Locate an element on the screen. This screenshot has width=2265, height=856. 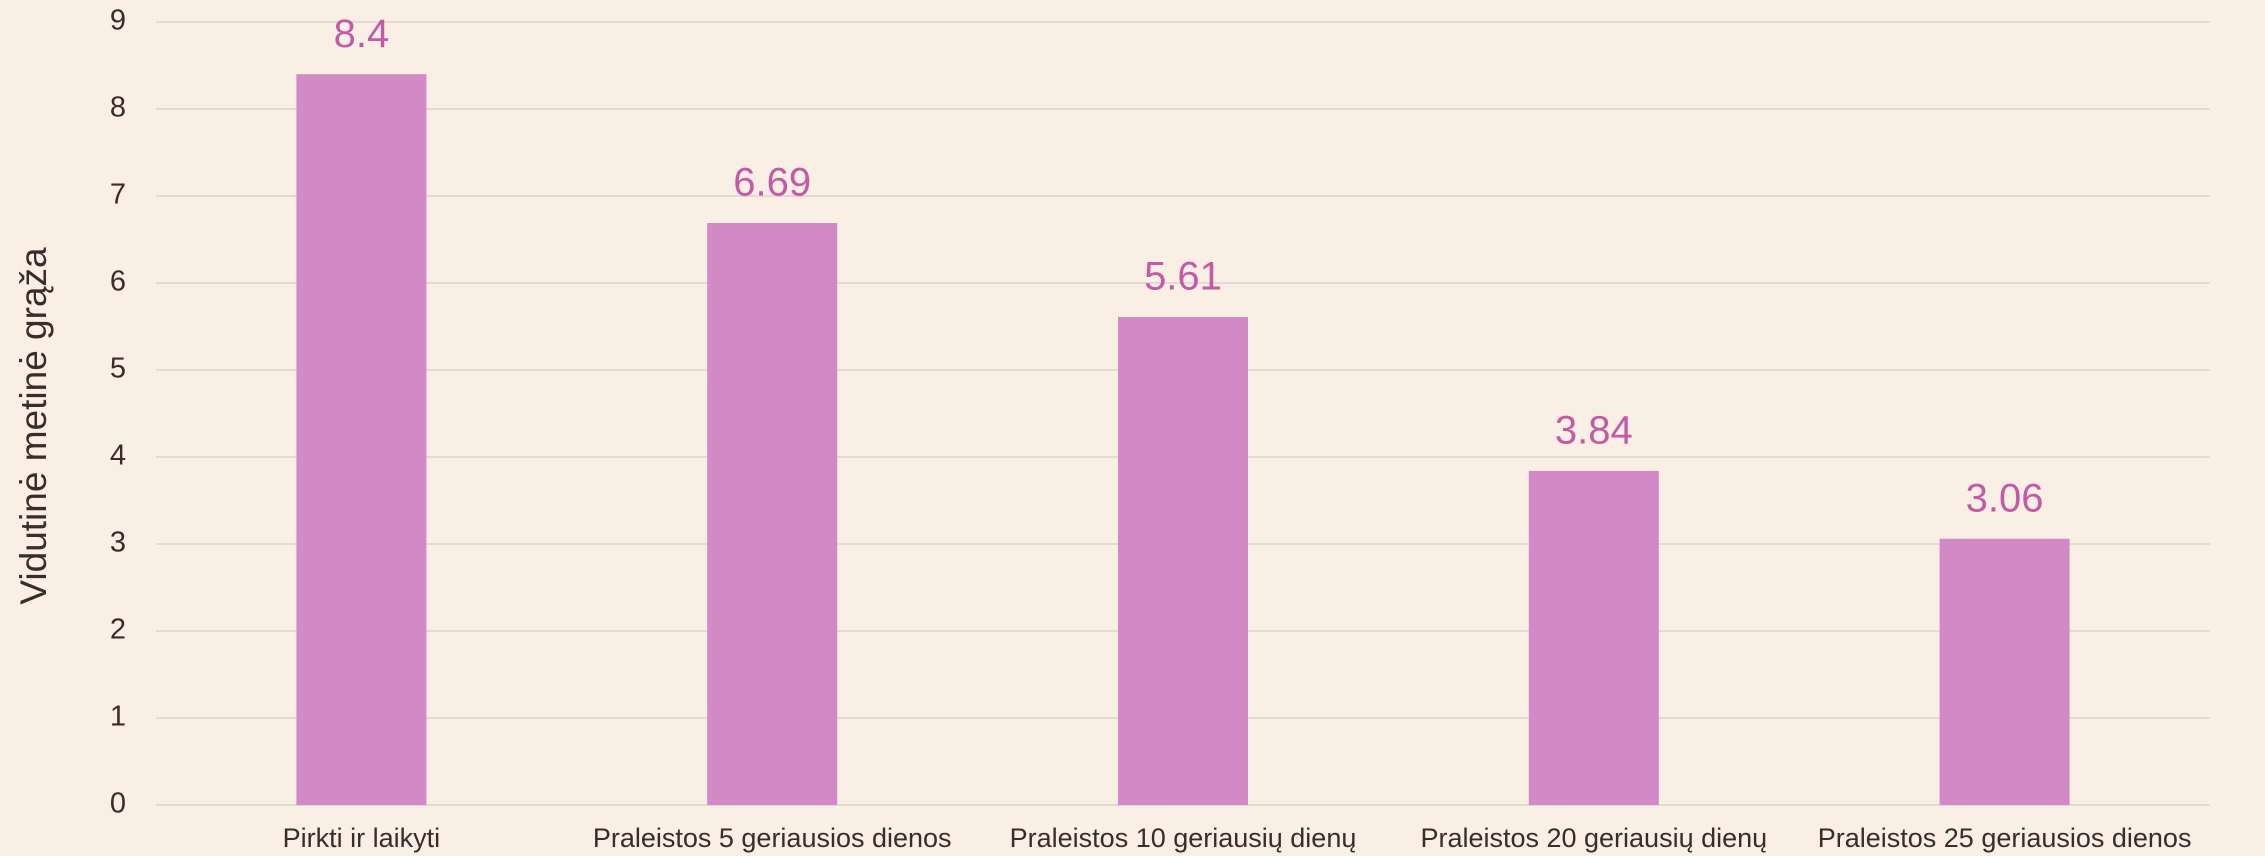
y-tick-label: 4 is located at coordinates (118, 456).